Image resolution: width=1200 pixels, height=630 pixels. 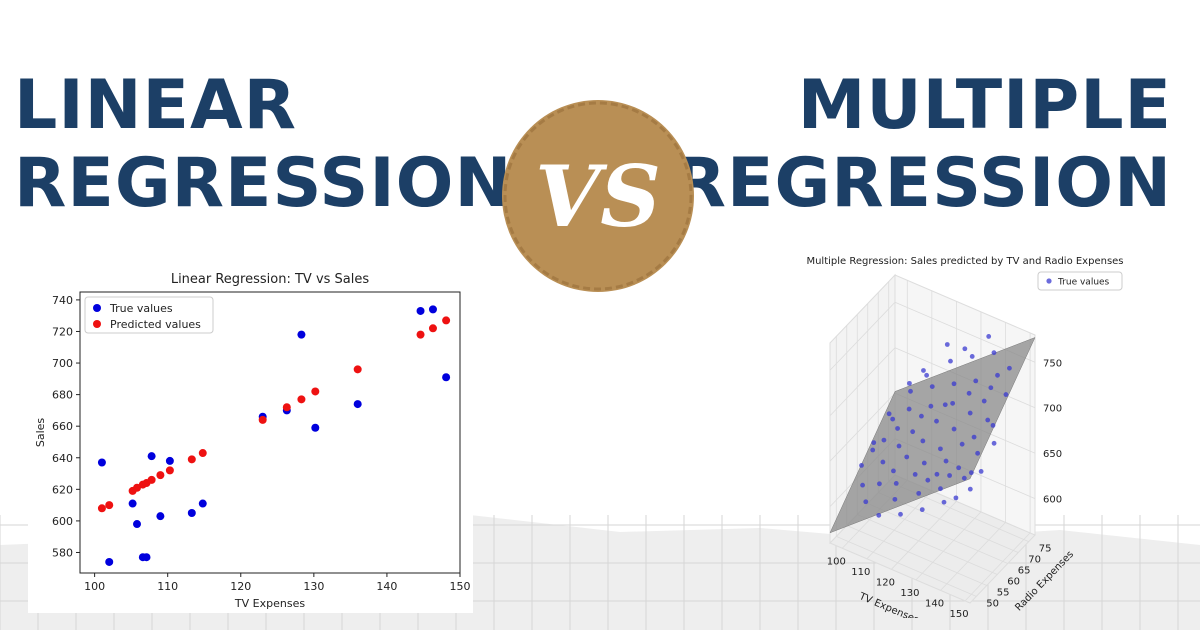 I want to click on plot-frame, so click(x=270, y=432).